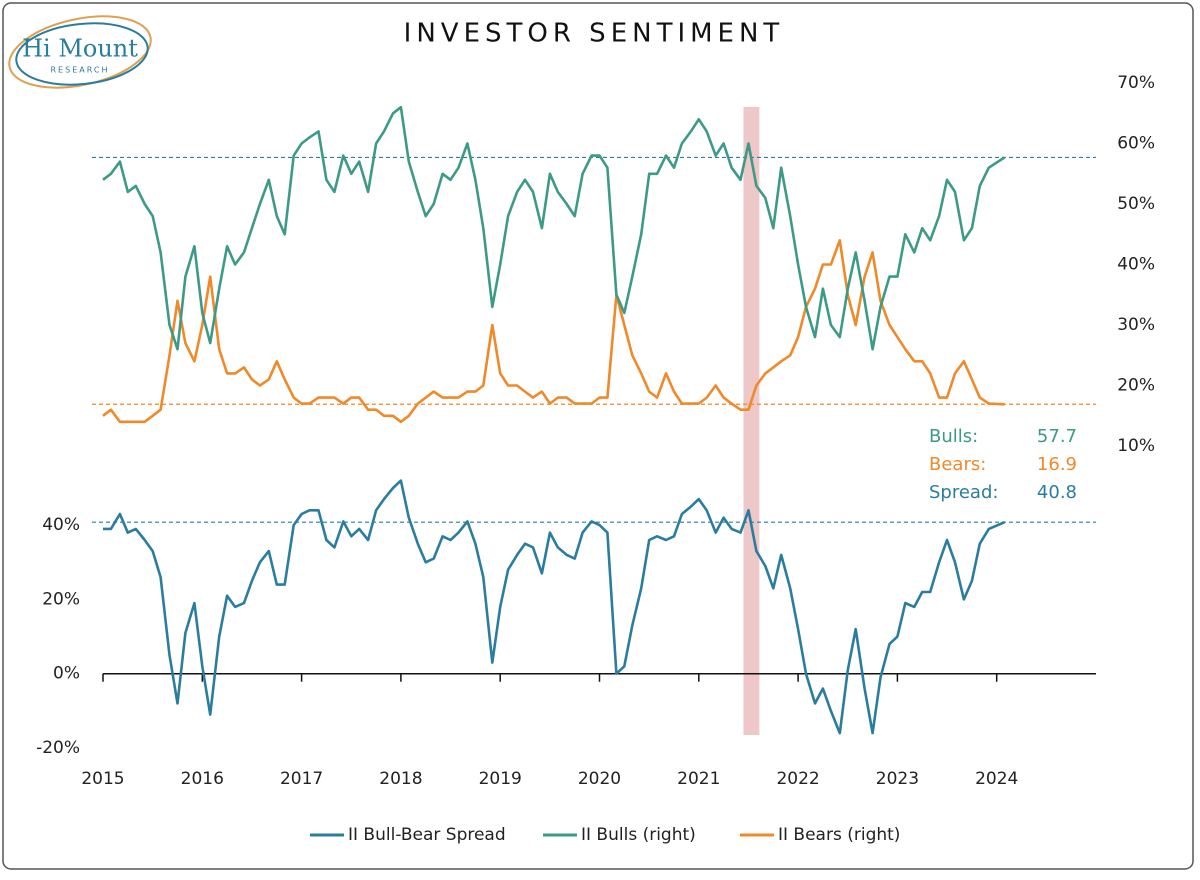 Image resolution: width=1200 pixels, height=880 pixels. I want to click on y-tick-label: 40%, so click(61, 525).